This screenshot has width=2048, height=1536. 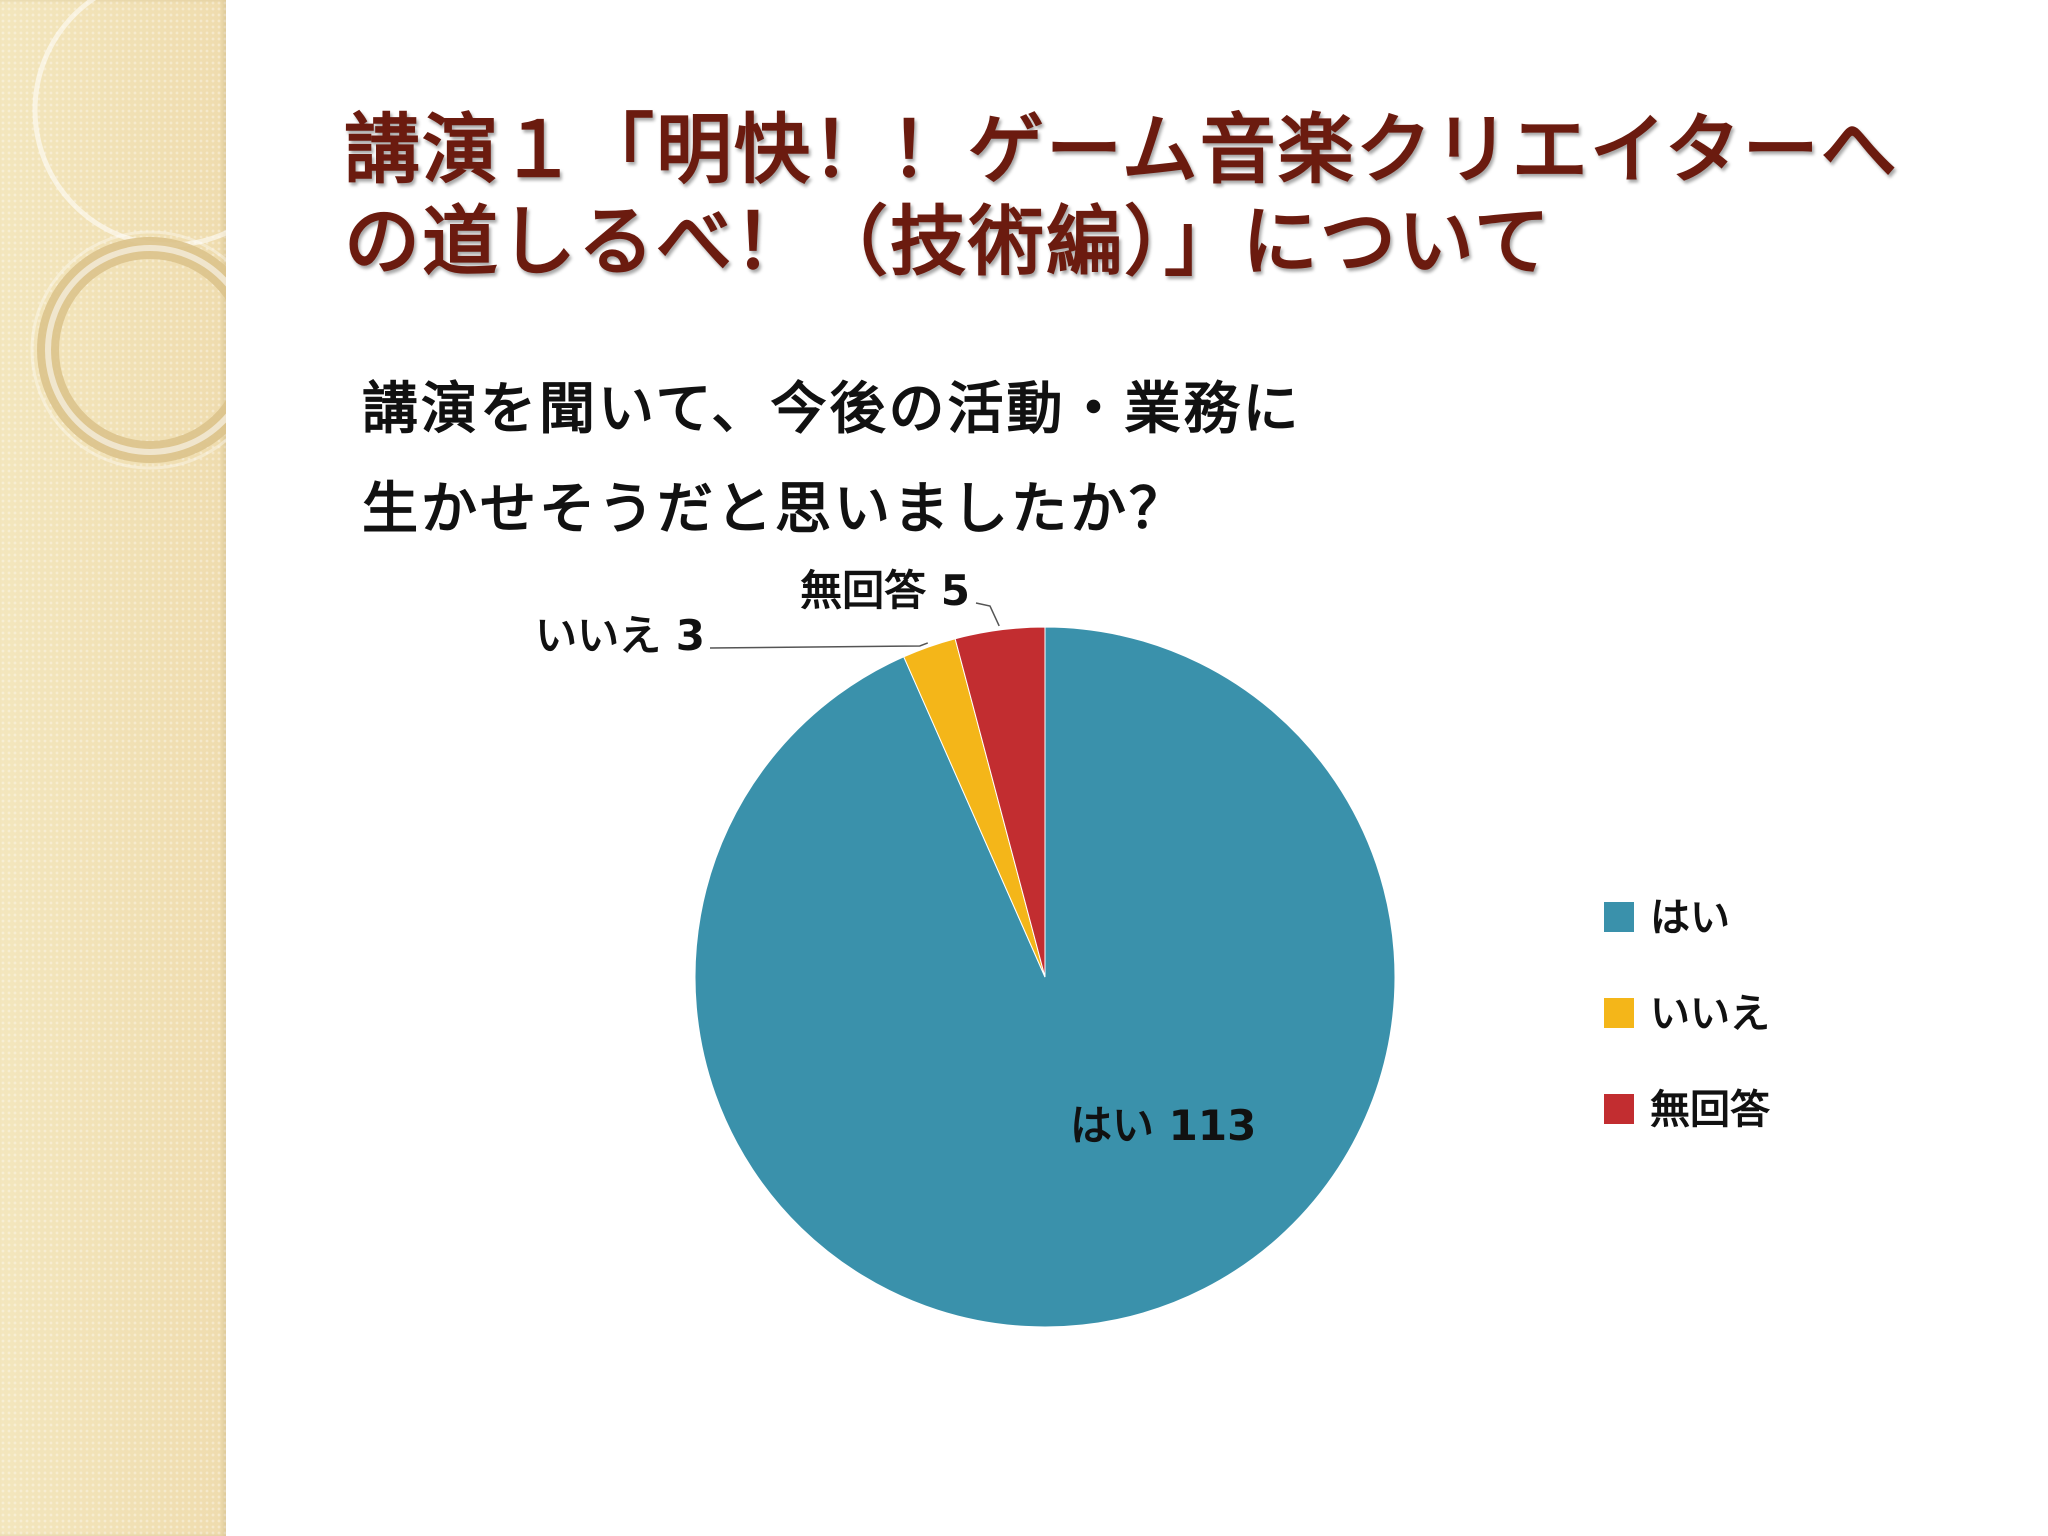 What do you see at coordinates (1619, 917) in the screenshot?
I see `legend-swatch-yes` at bounding box center [1619, 917].